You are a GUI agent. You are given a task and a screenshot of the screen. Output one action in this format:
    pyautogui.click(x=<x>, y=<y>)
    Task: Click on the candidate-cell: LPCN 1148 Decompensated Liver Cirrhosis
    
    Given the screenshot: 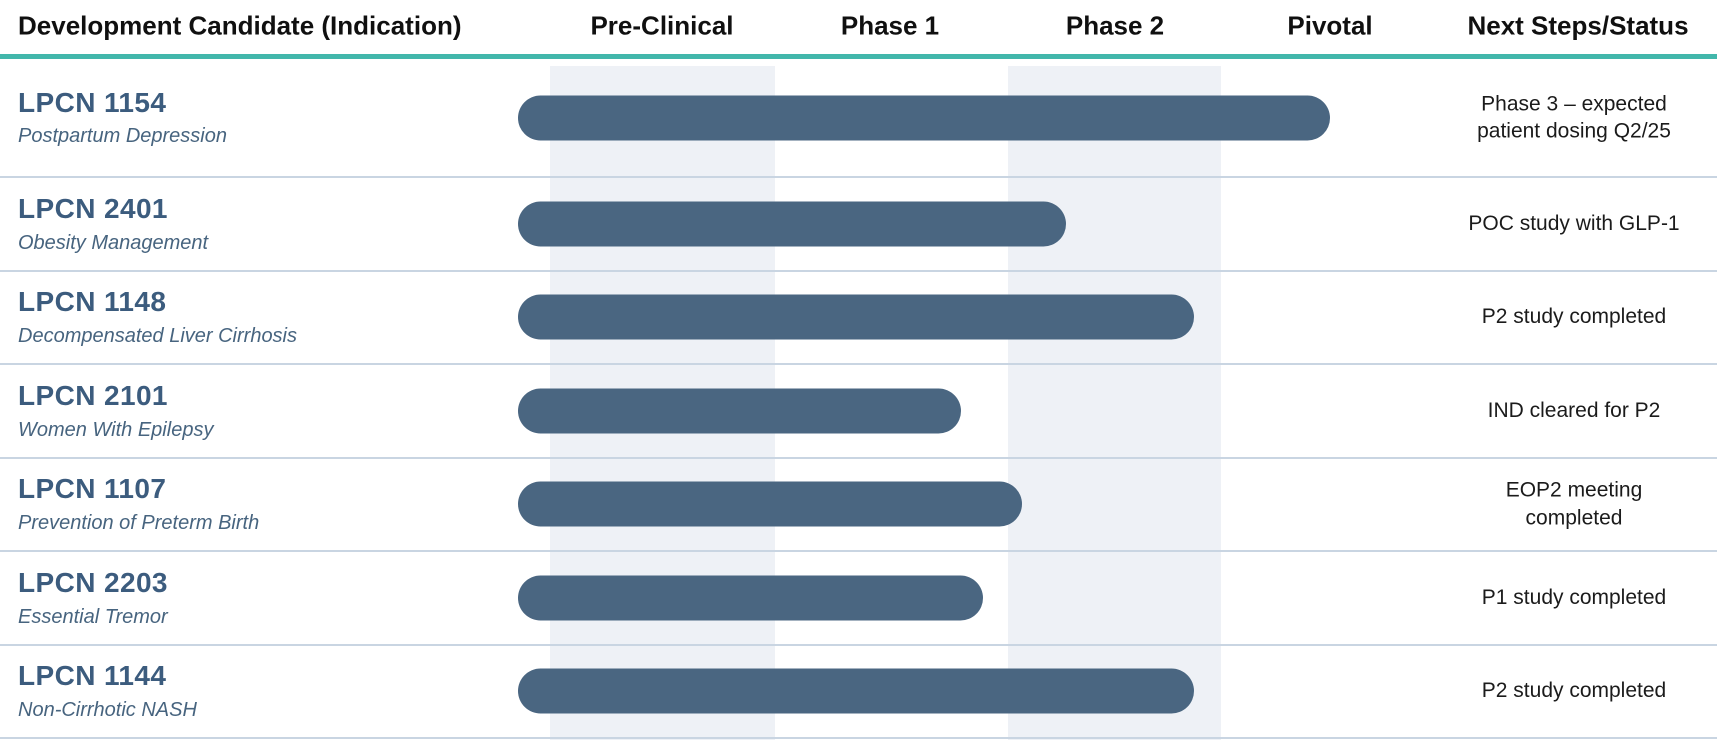 What is the action you would take?
    pyautogui.click(x=158, y=317)
    